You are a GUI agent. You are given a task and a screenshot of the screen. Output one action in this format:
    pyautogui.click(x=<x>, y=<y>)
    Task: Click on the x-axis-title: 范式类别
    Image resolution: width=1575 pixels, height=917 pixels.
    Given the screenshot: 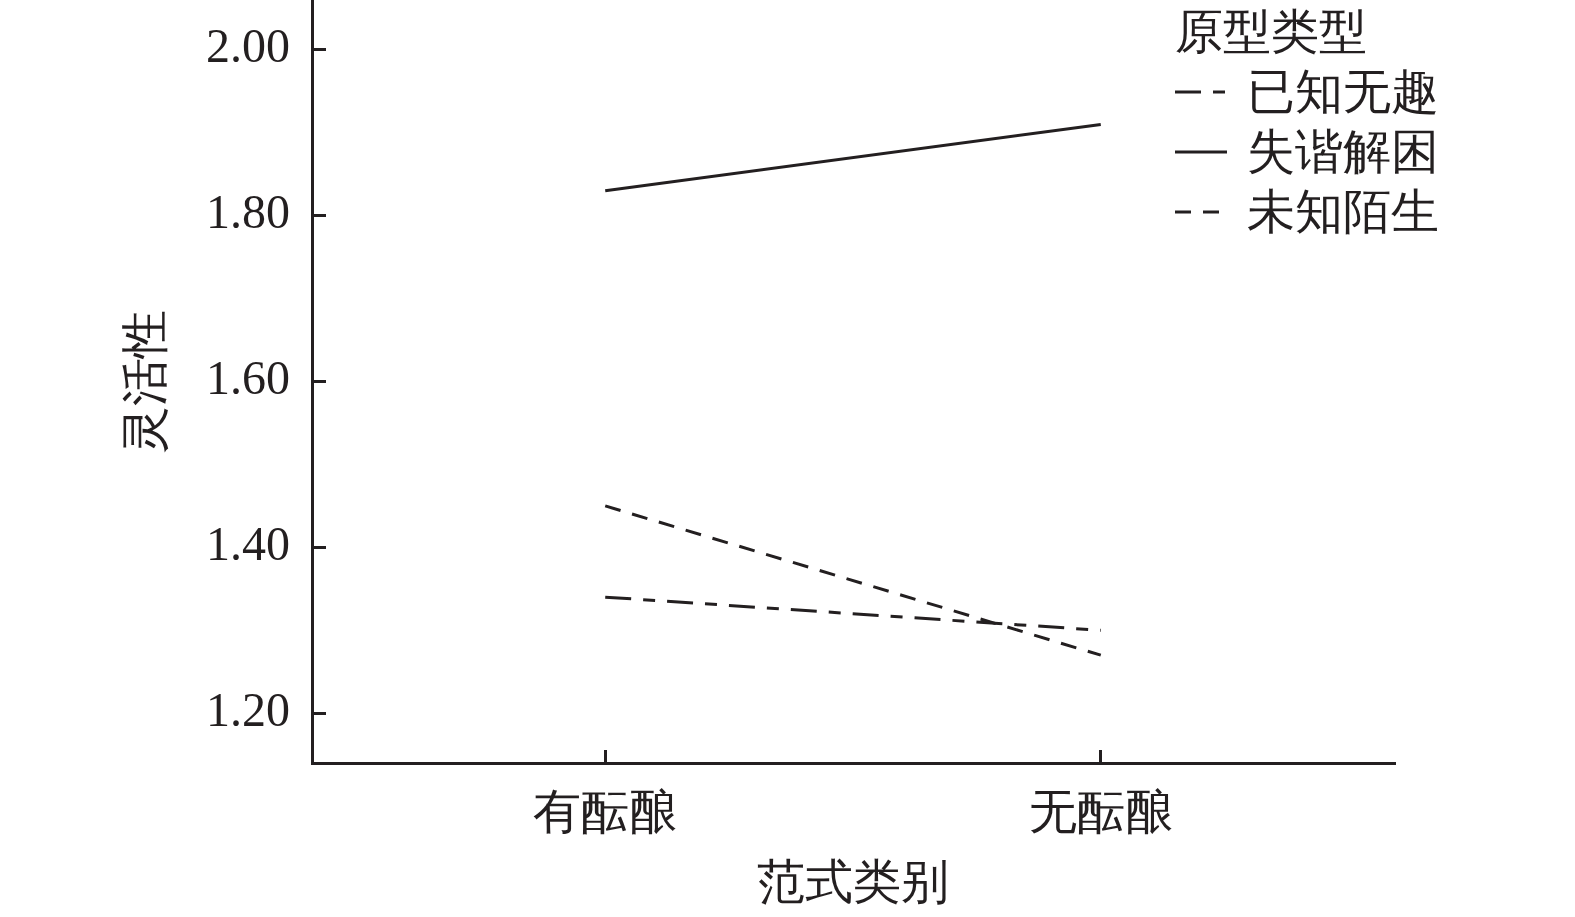 What is the action you would take?
    pyautogui.click(x=853, y=881)
    